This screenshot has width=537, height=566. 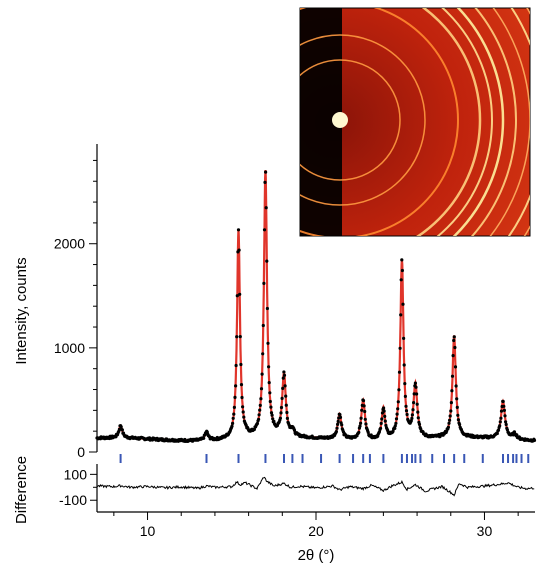 What do you see at coordinates (324, 458) in the screenshot?
I see `reflection-marks` at bounding box center [324, 458].